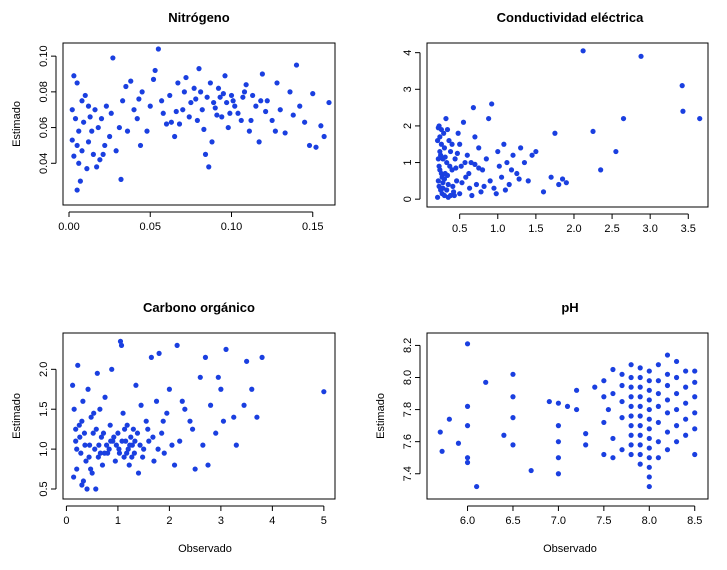 The height and width of the screenshot is (570, 727). What do you see at coordinates (169, 521) in the screenshot?
I see `x-tick-label: 2` at bounding box center [169, 521].